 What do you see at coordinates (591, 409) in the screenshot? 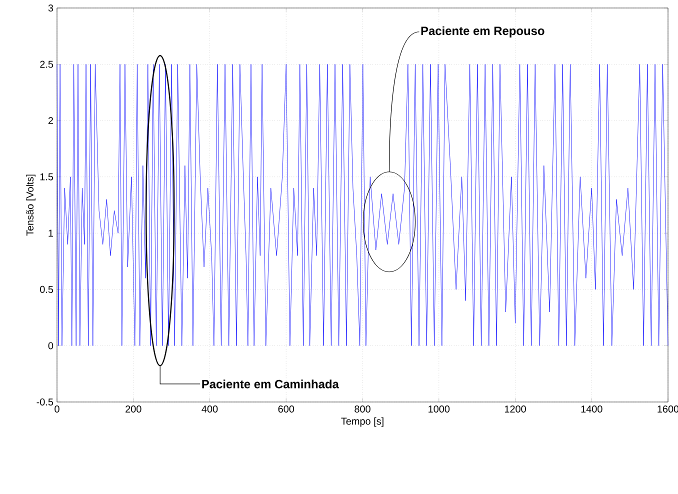
I see `x-tick-label: 1400` at bounding box center [591, 409].